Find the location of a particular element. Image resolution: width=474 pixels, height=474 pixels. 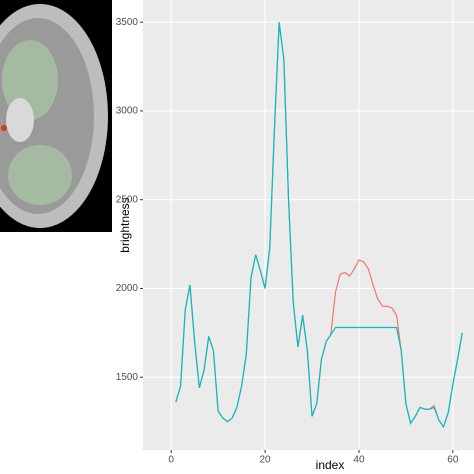

y-axis-title: brightness is located at coordinates (125, 224).